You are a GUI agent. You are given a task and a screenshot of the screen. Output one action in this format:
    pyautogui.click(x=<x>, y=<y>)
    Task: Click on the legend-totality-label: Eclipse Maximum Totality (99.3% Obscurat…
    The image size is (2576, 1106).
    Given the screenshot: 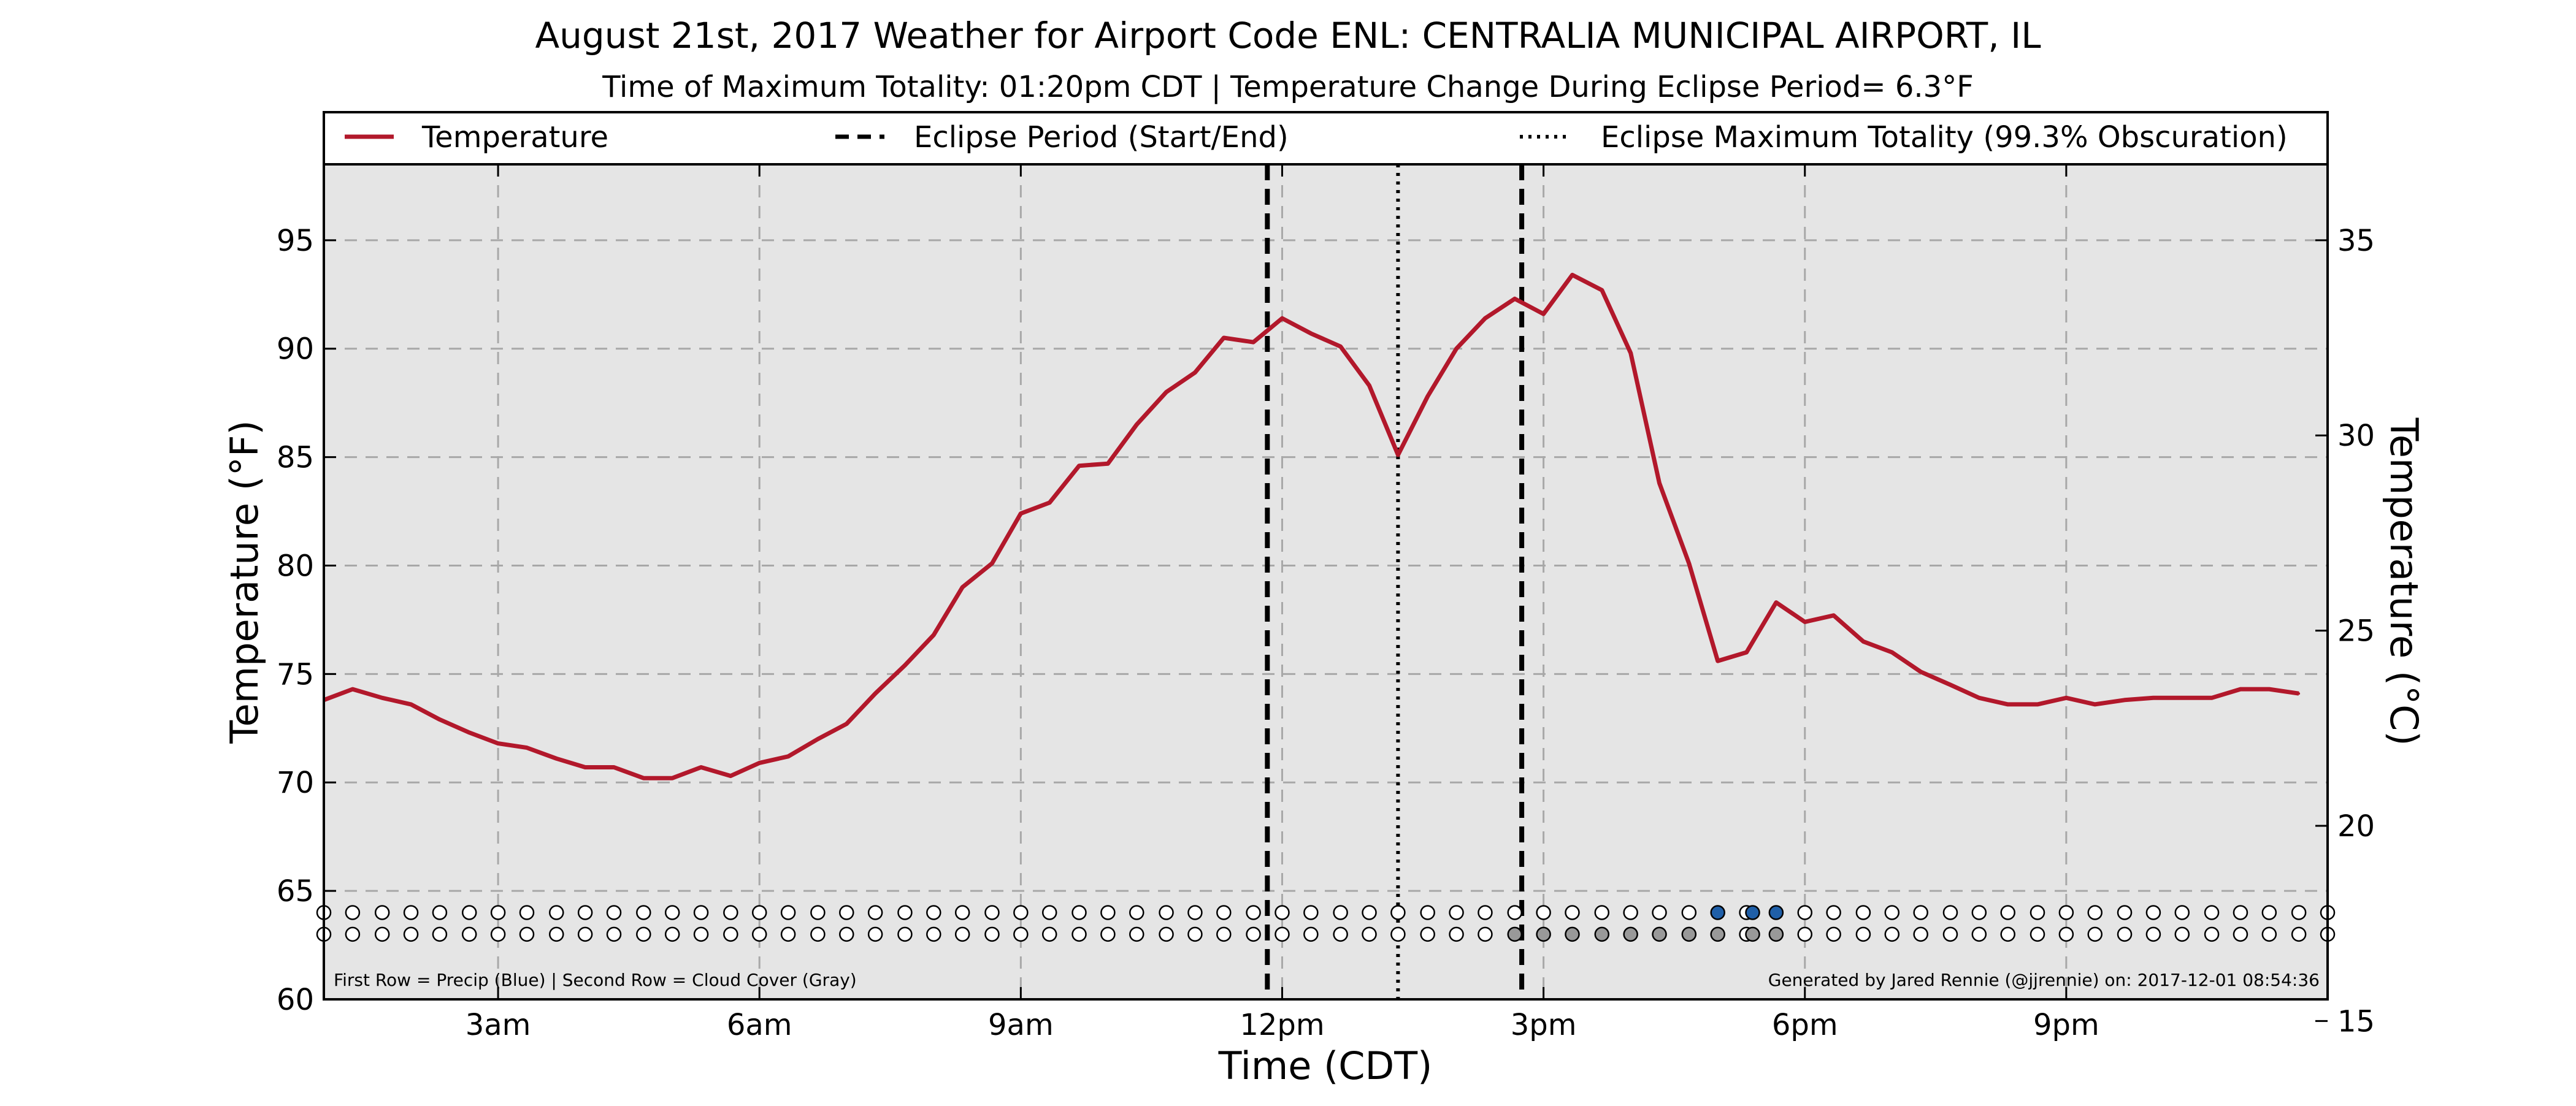 What is the action you would take?
    pyautogui.click(x=1944, y=137)
    